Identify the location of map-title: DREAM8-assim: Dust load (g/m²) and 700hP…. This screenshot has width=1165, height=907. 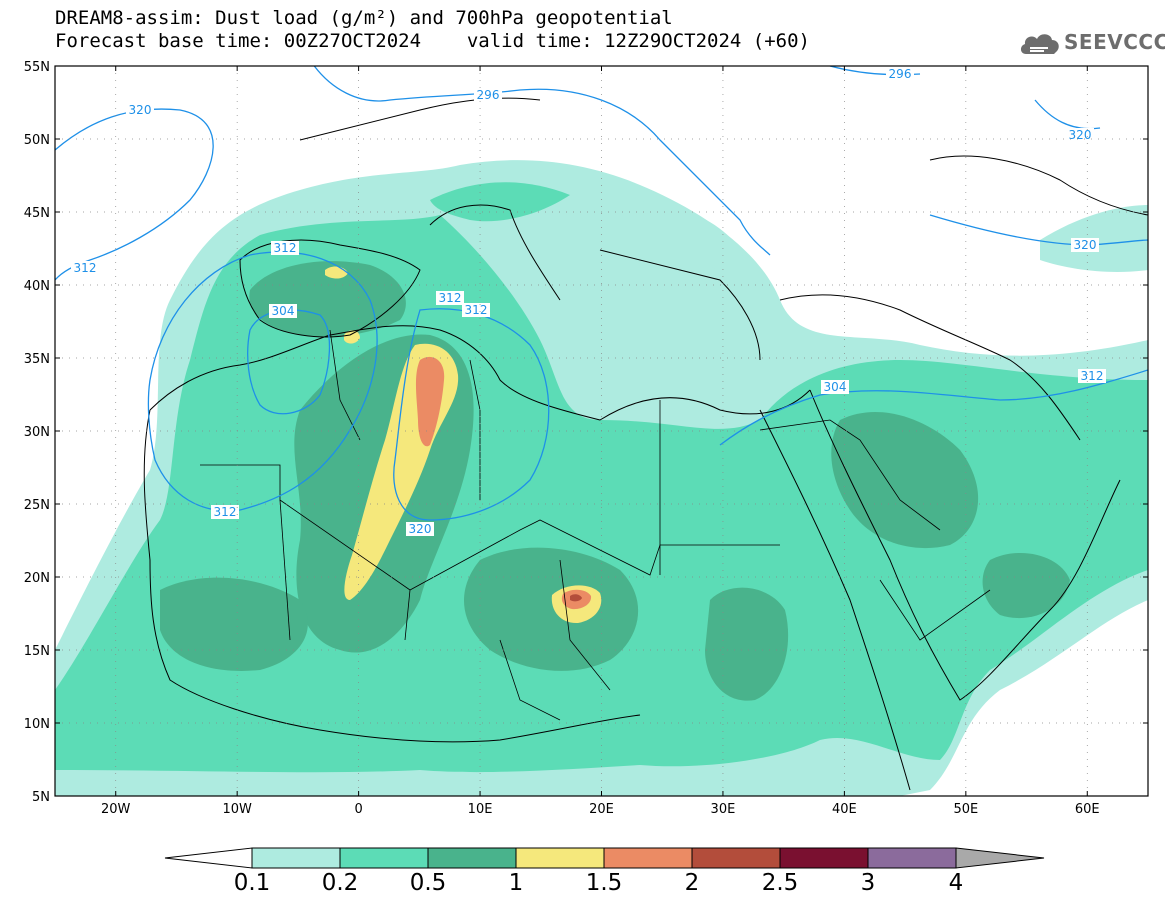
(364, 18).